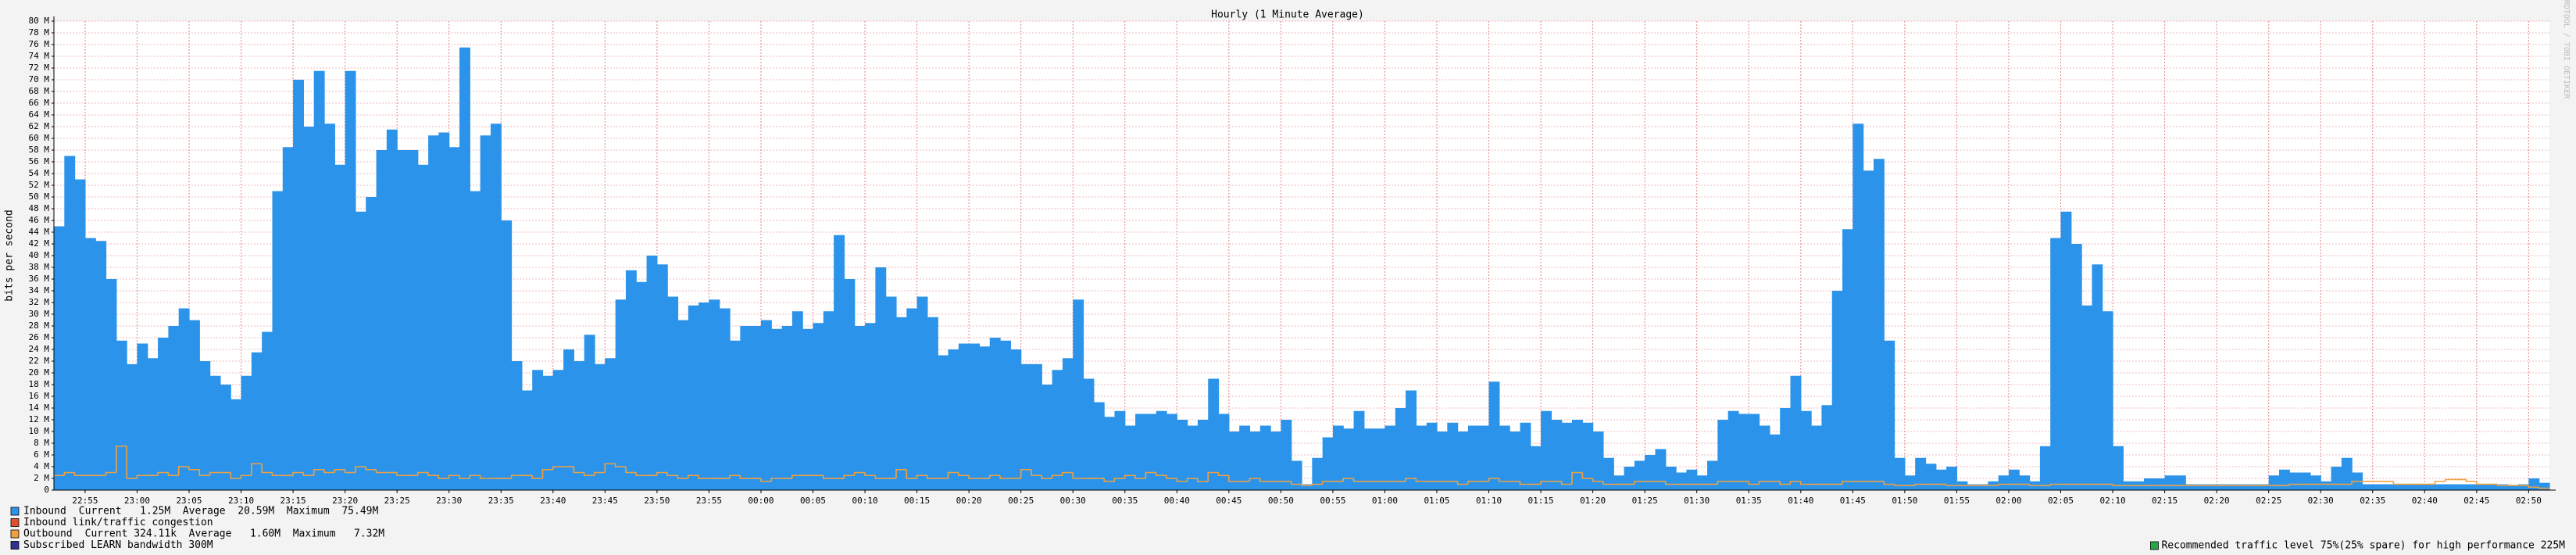  What do you see at coordinates (1905, 501) in the screenshot?
I see `x-tick-label: 01:50` at bounding box center [1905, 501].